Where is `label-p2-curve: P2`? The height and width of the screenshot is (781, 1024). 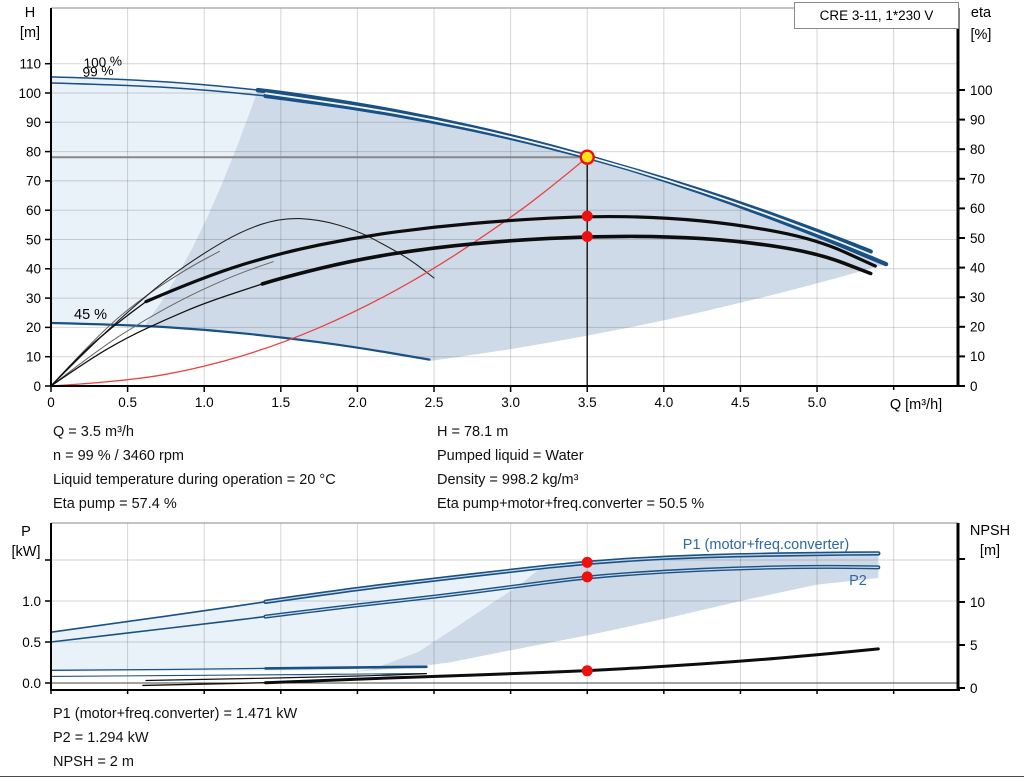
label-p2-curve: P2 is located at coordinates (858, 581).